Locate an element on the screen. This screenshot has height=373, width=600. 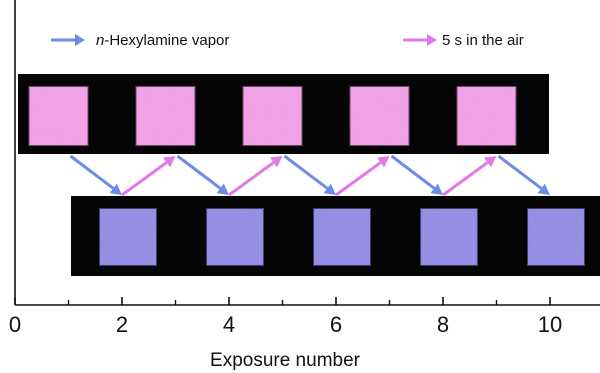
legend: n-Hexylamine vapor 5 s in the air is located at coordinates (287, 40).